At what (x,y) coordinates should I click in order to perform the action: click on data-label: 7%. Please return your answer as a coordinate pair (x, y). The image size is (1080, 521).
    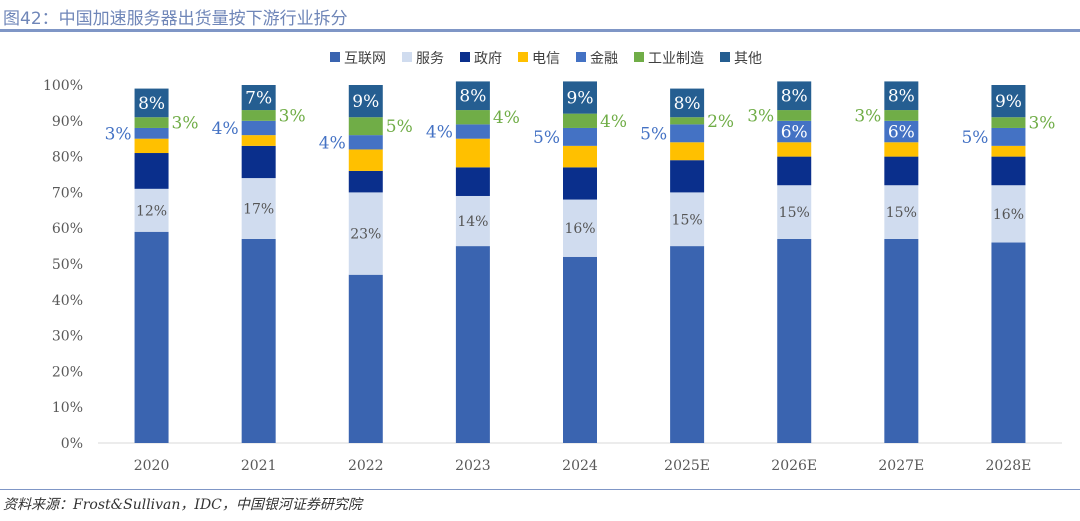
    Looking at the image, I should click on (258, 99).